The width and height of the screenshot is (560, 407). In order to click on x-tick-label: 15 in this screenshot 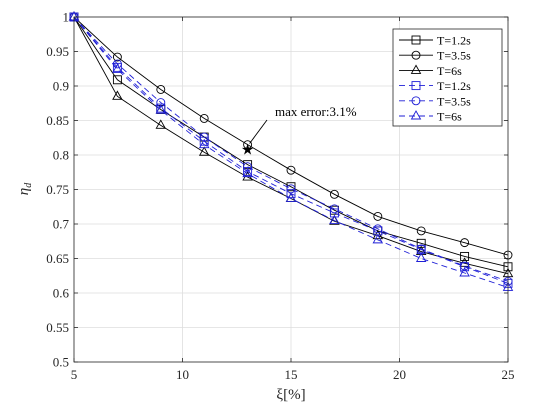, I will do `click(291, 374)`.